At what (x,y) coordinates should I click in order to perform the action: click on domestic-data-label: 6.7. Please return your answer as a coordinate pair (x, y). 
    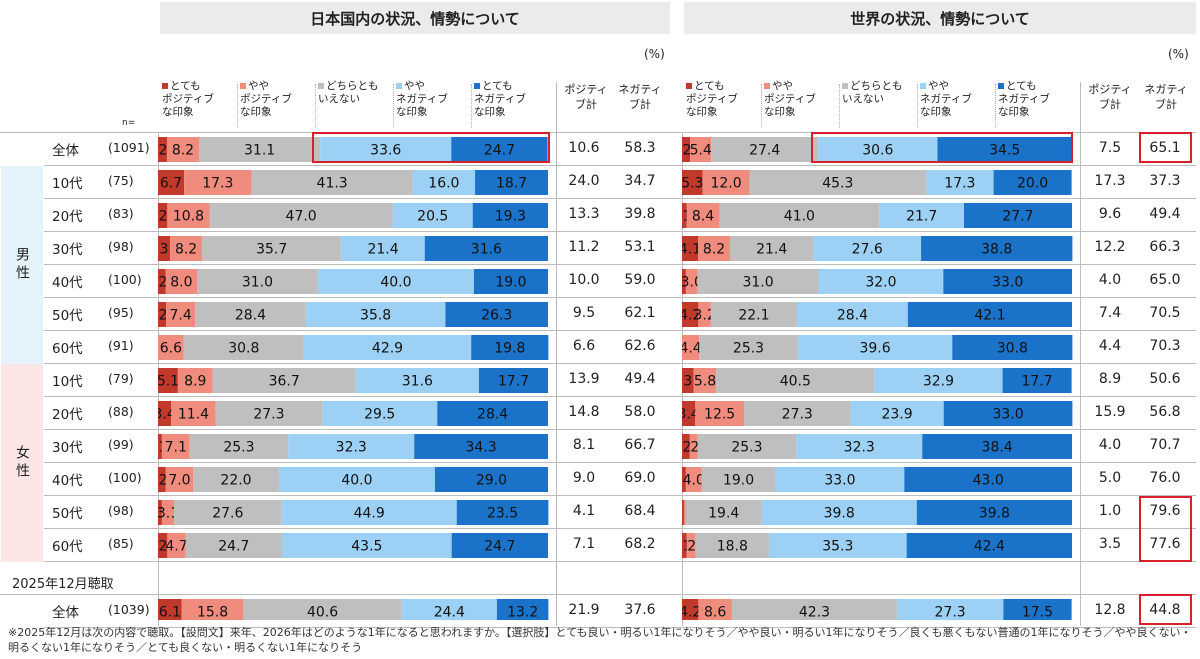
    Looking at the image, I should click on (171, 184).